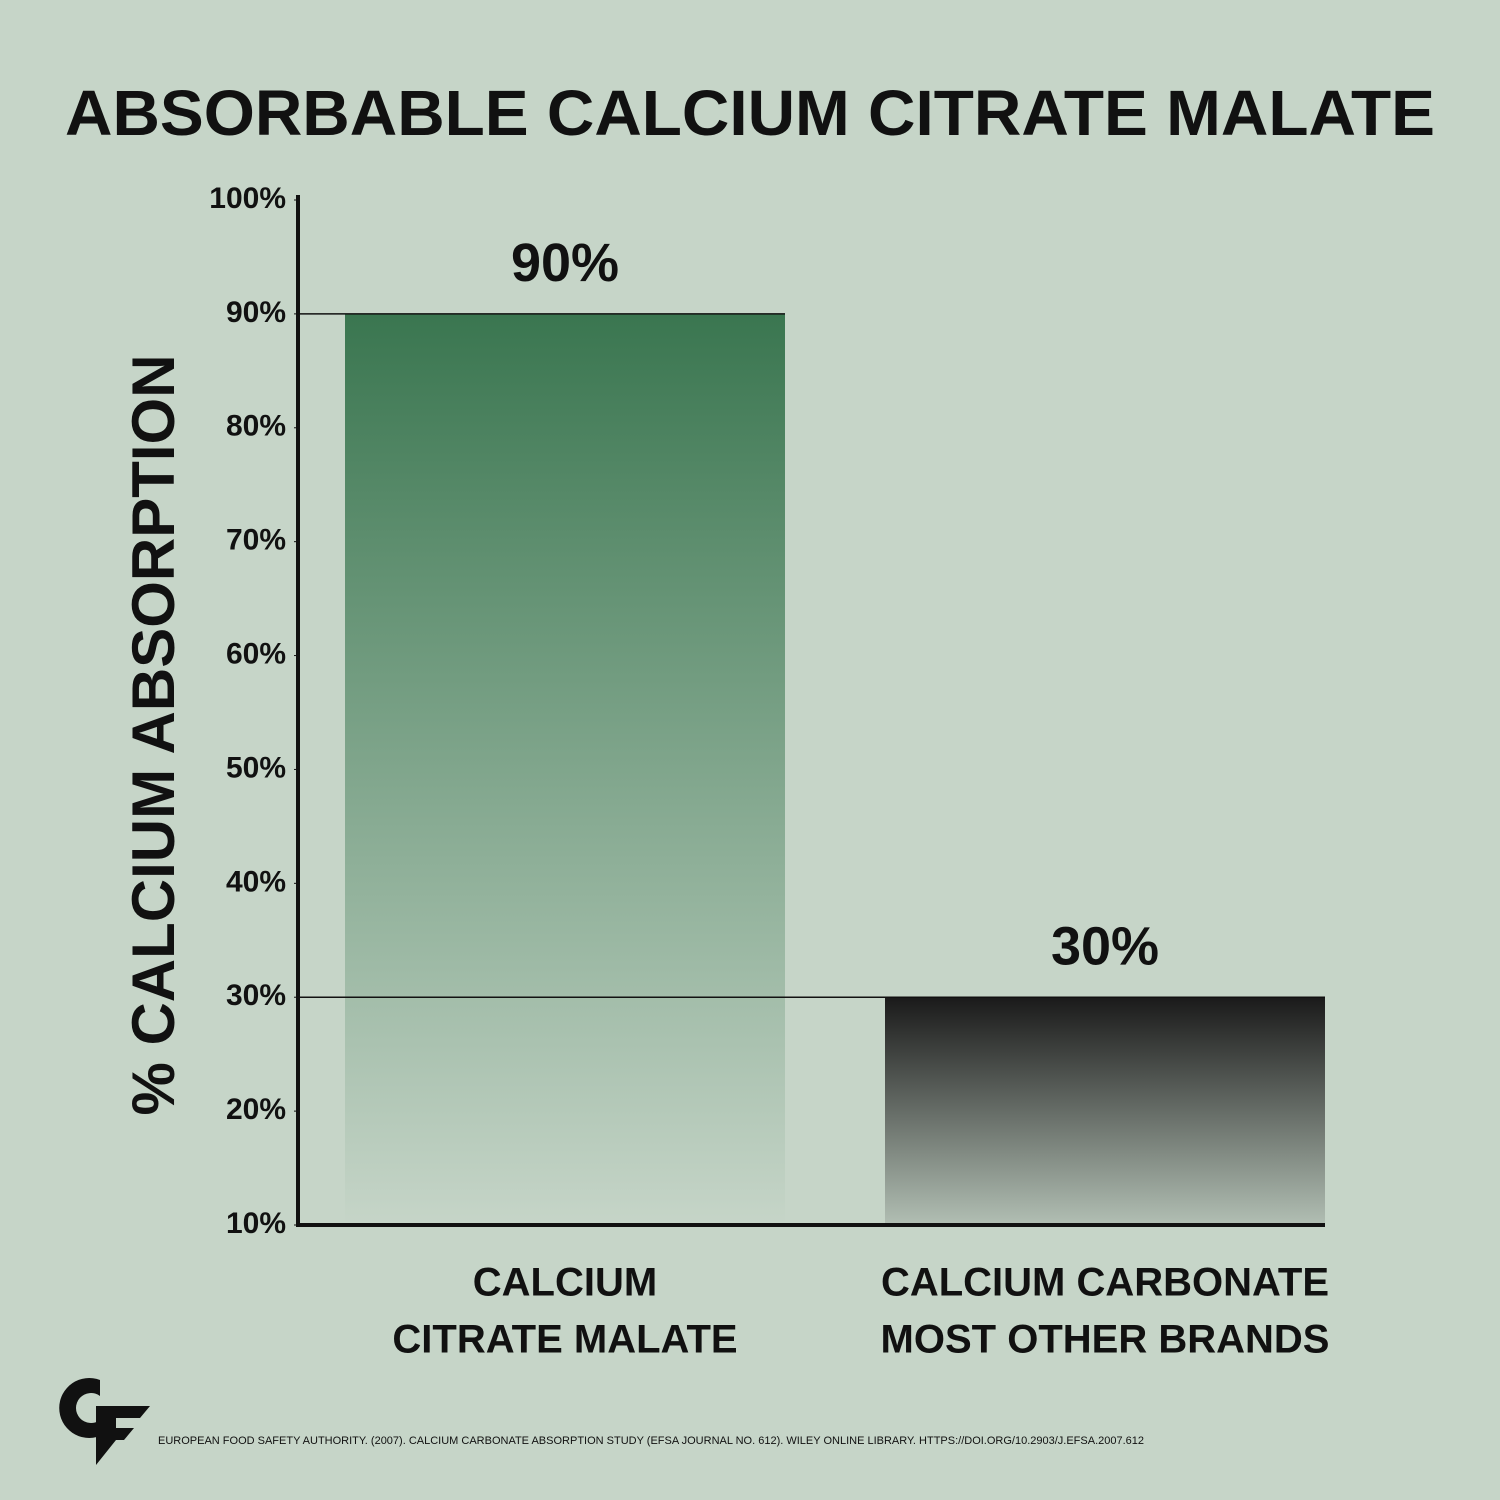 The width and height of the screenshot is (1500, 1500). I want to click on value-label: 90%, so click(565, 263).